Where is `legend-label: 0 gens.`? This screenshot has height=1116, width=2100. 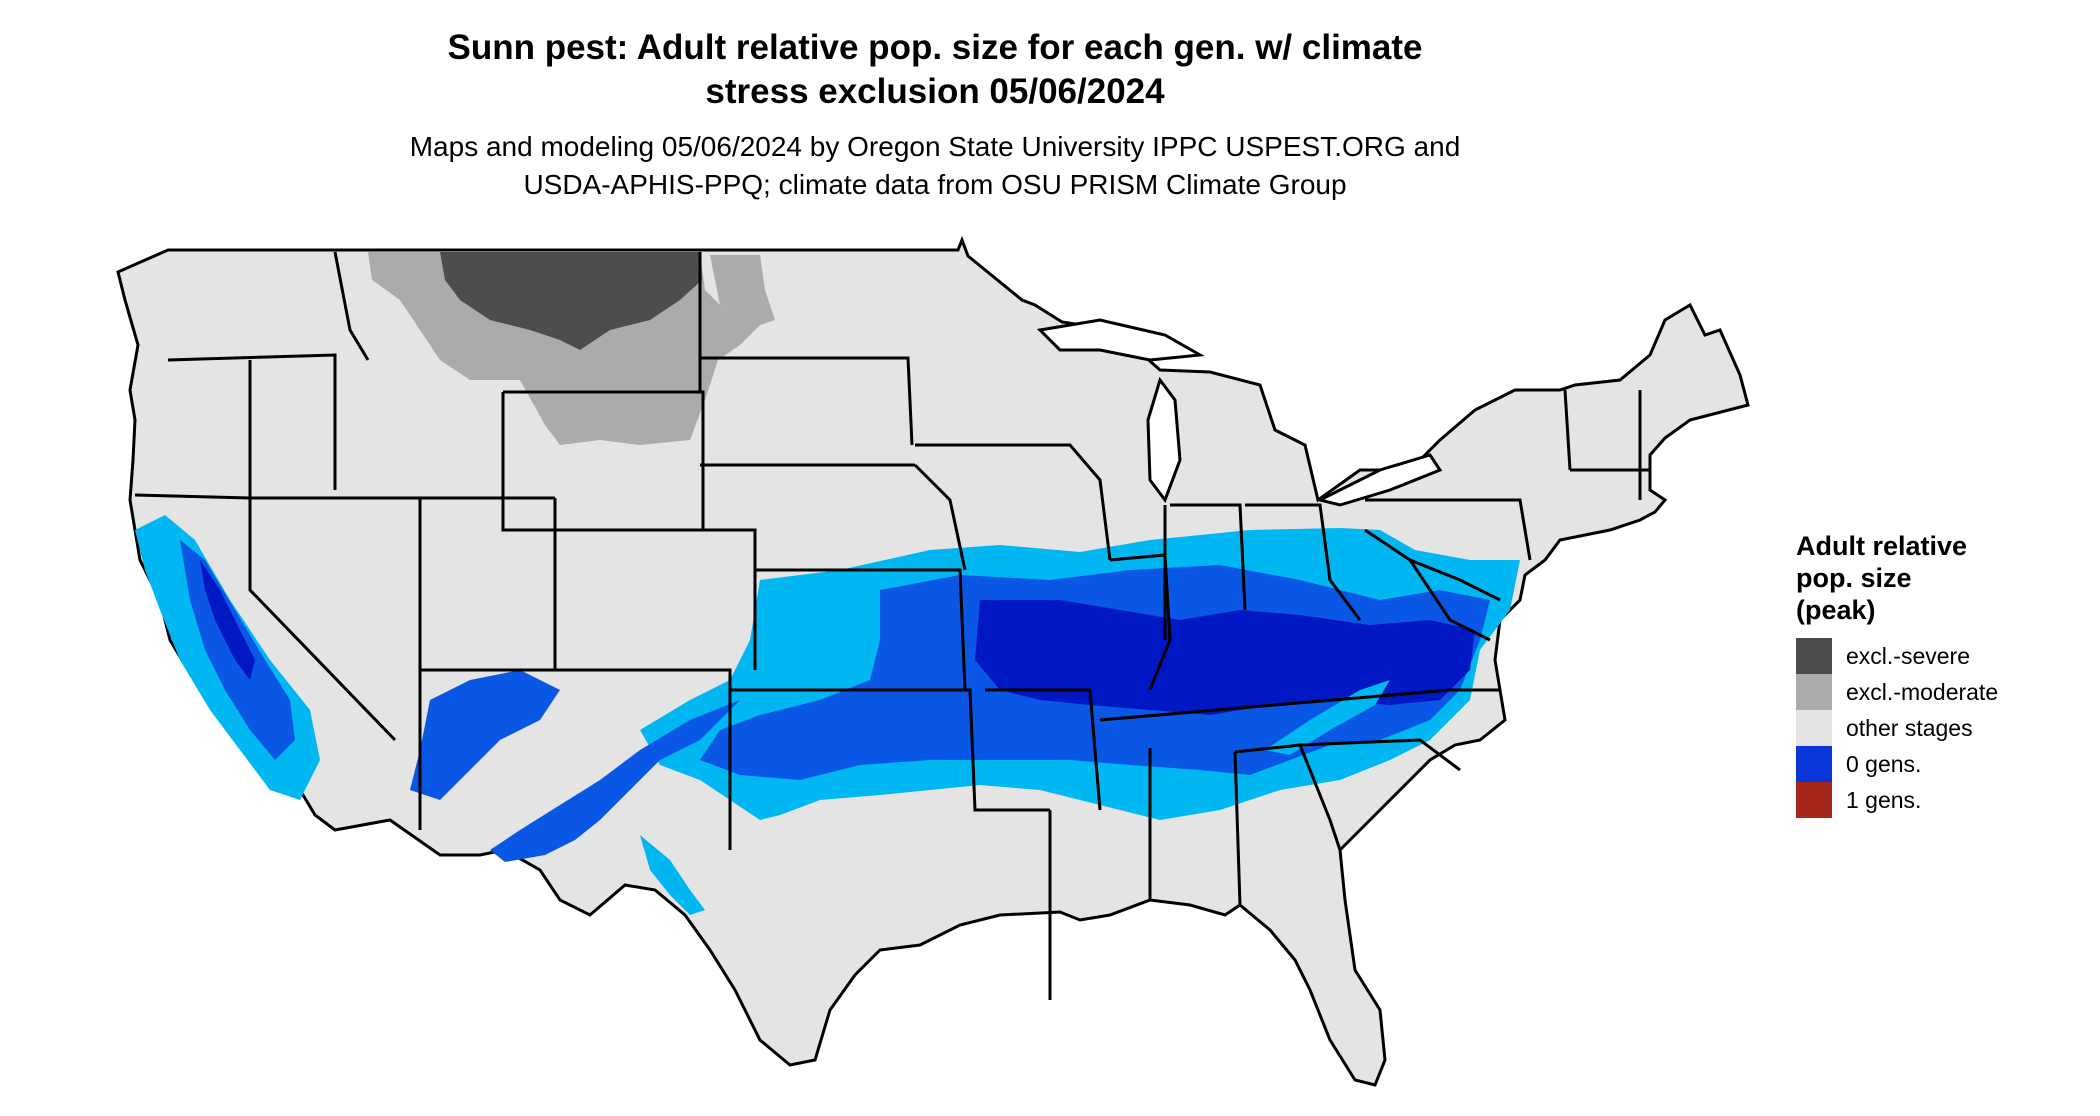 legend-label: 0 gens. is located at coordinates (1884, 763).